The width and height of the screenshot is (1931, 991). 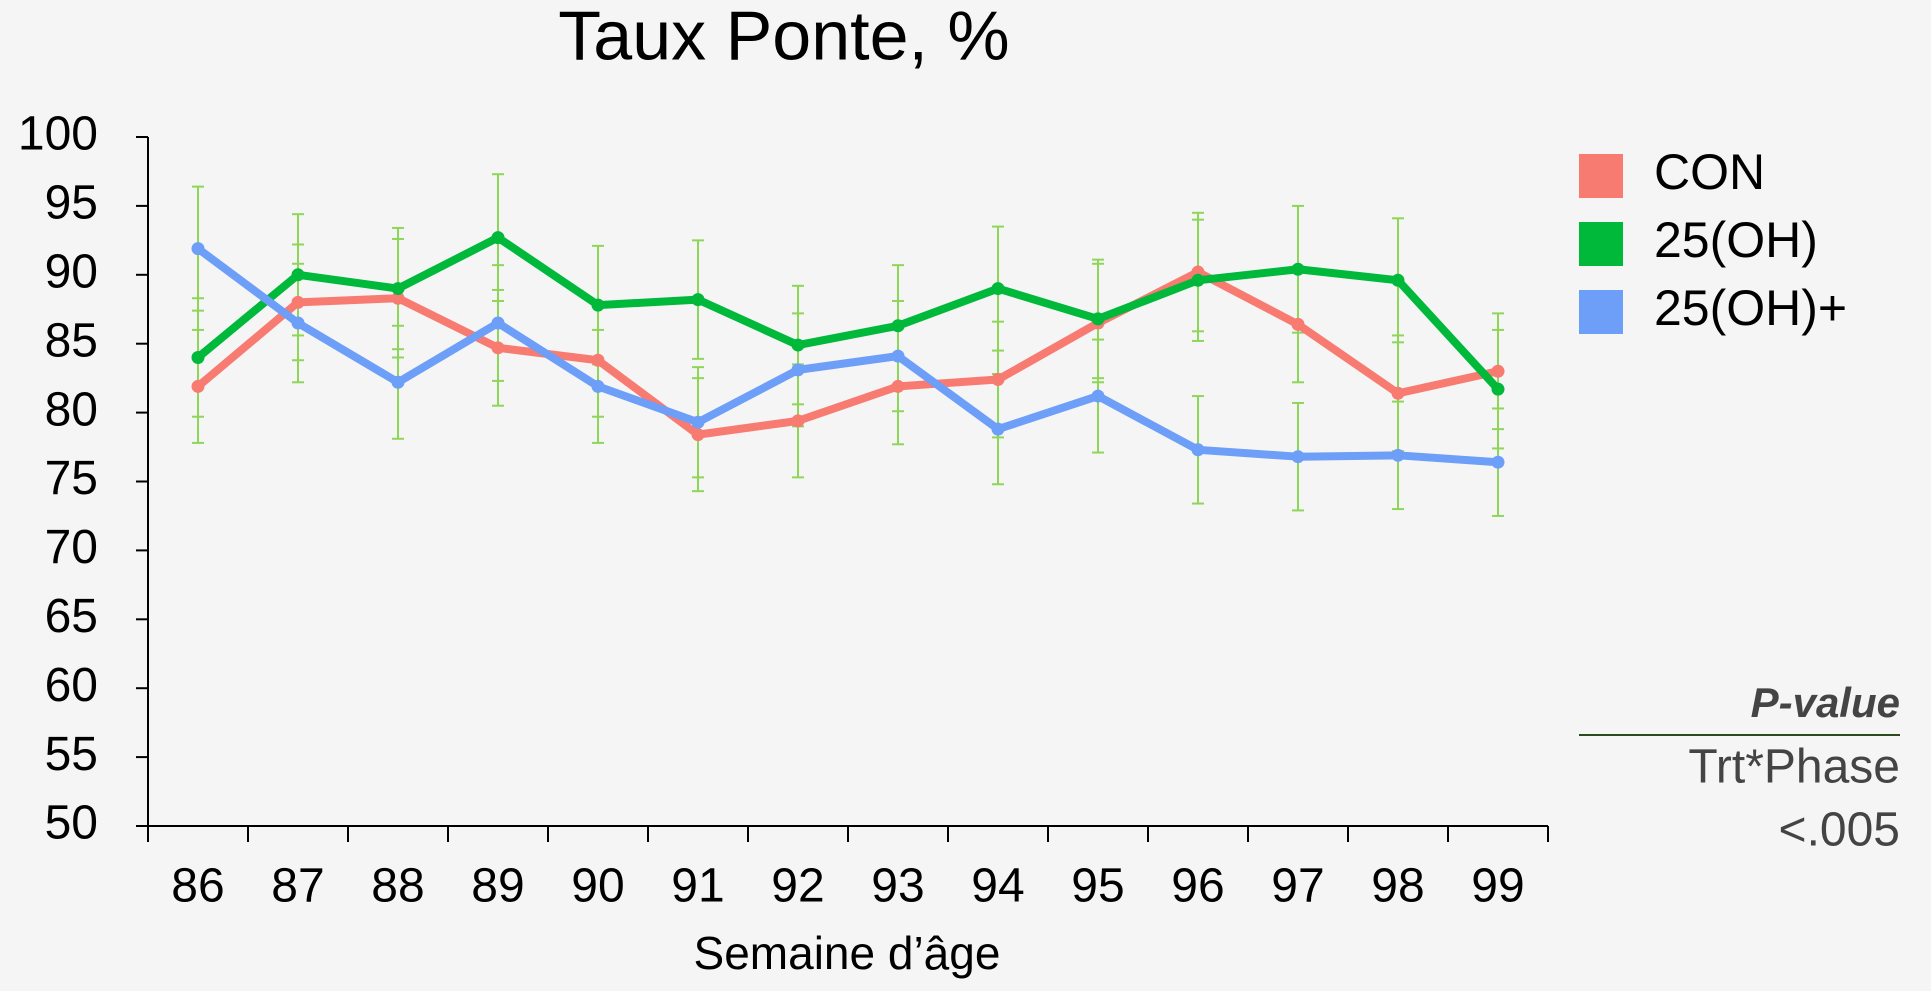 I want to click on y-tick-label: 95, so click(x=71, y=203).